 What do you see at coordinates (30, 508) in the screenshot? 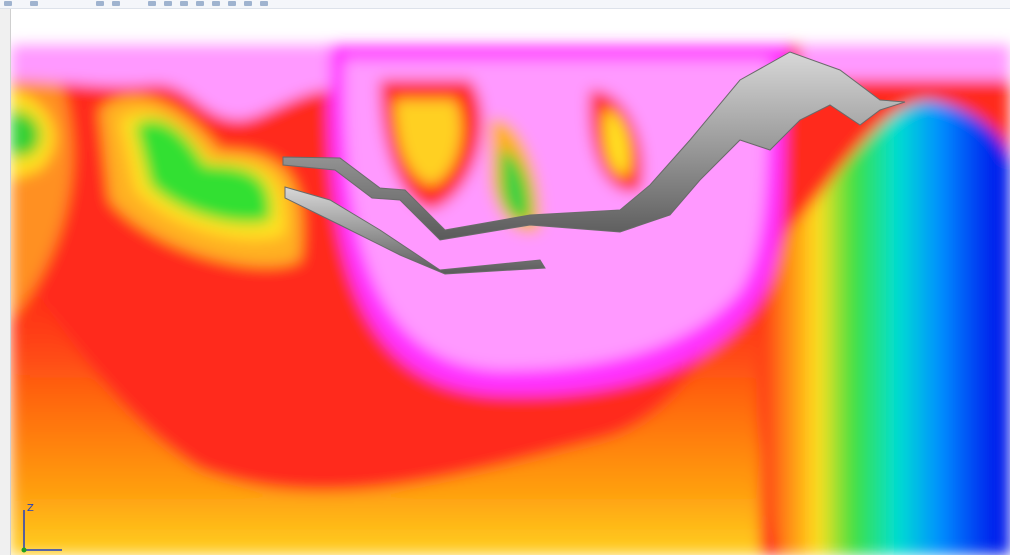
I see `axis-label: Z` at bounding box center [30, 508].